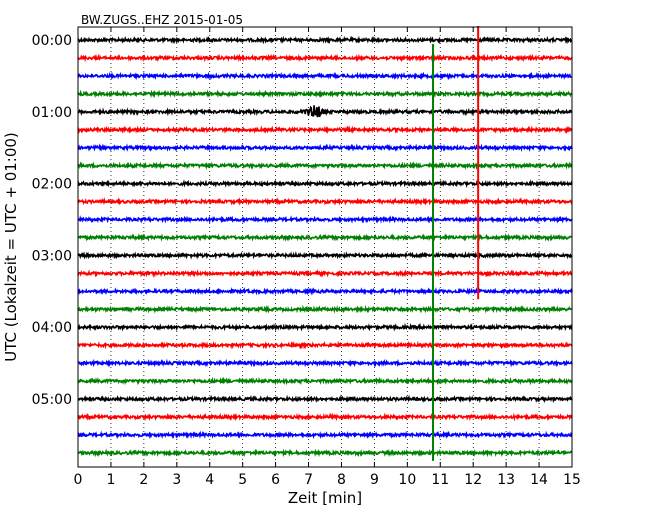 The width and height of the screenshot is (650, 520). Describe the element at coordinates (456, 243) in the screenshot. I see `marker-group` at that location.